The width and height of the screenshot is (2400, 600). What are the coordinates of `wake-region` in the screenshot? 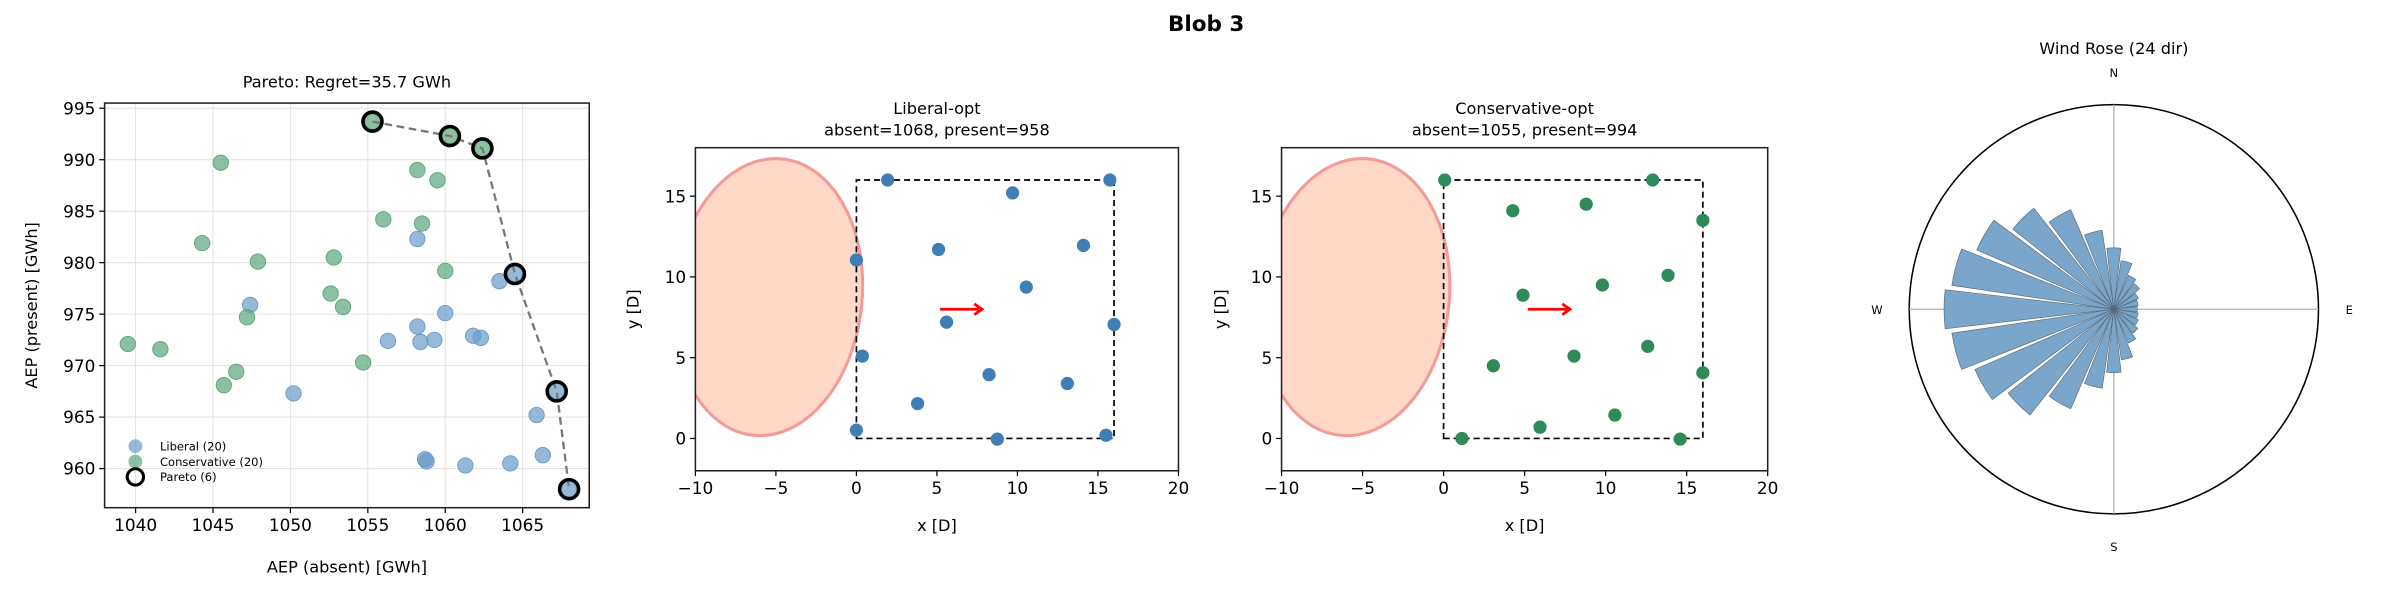 It's located at (780, 297).